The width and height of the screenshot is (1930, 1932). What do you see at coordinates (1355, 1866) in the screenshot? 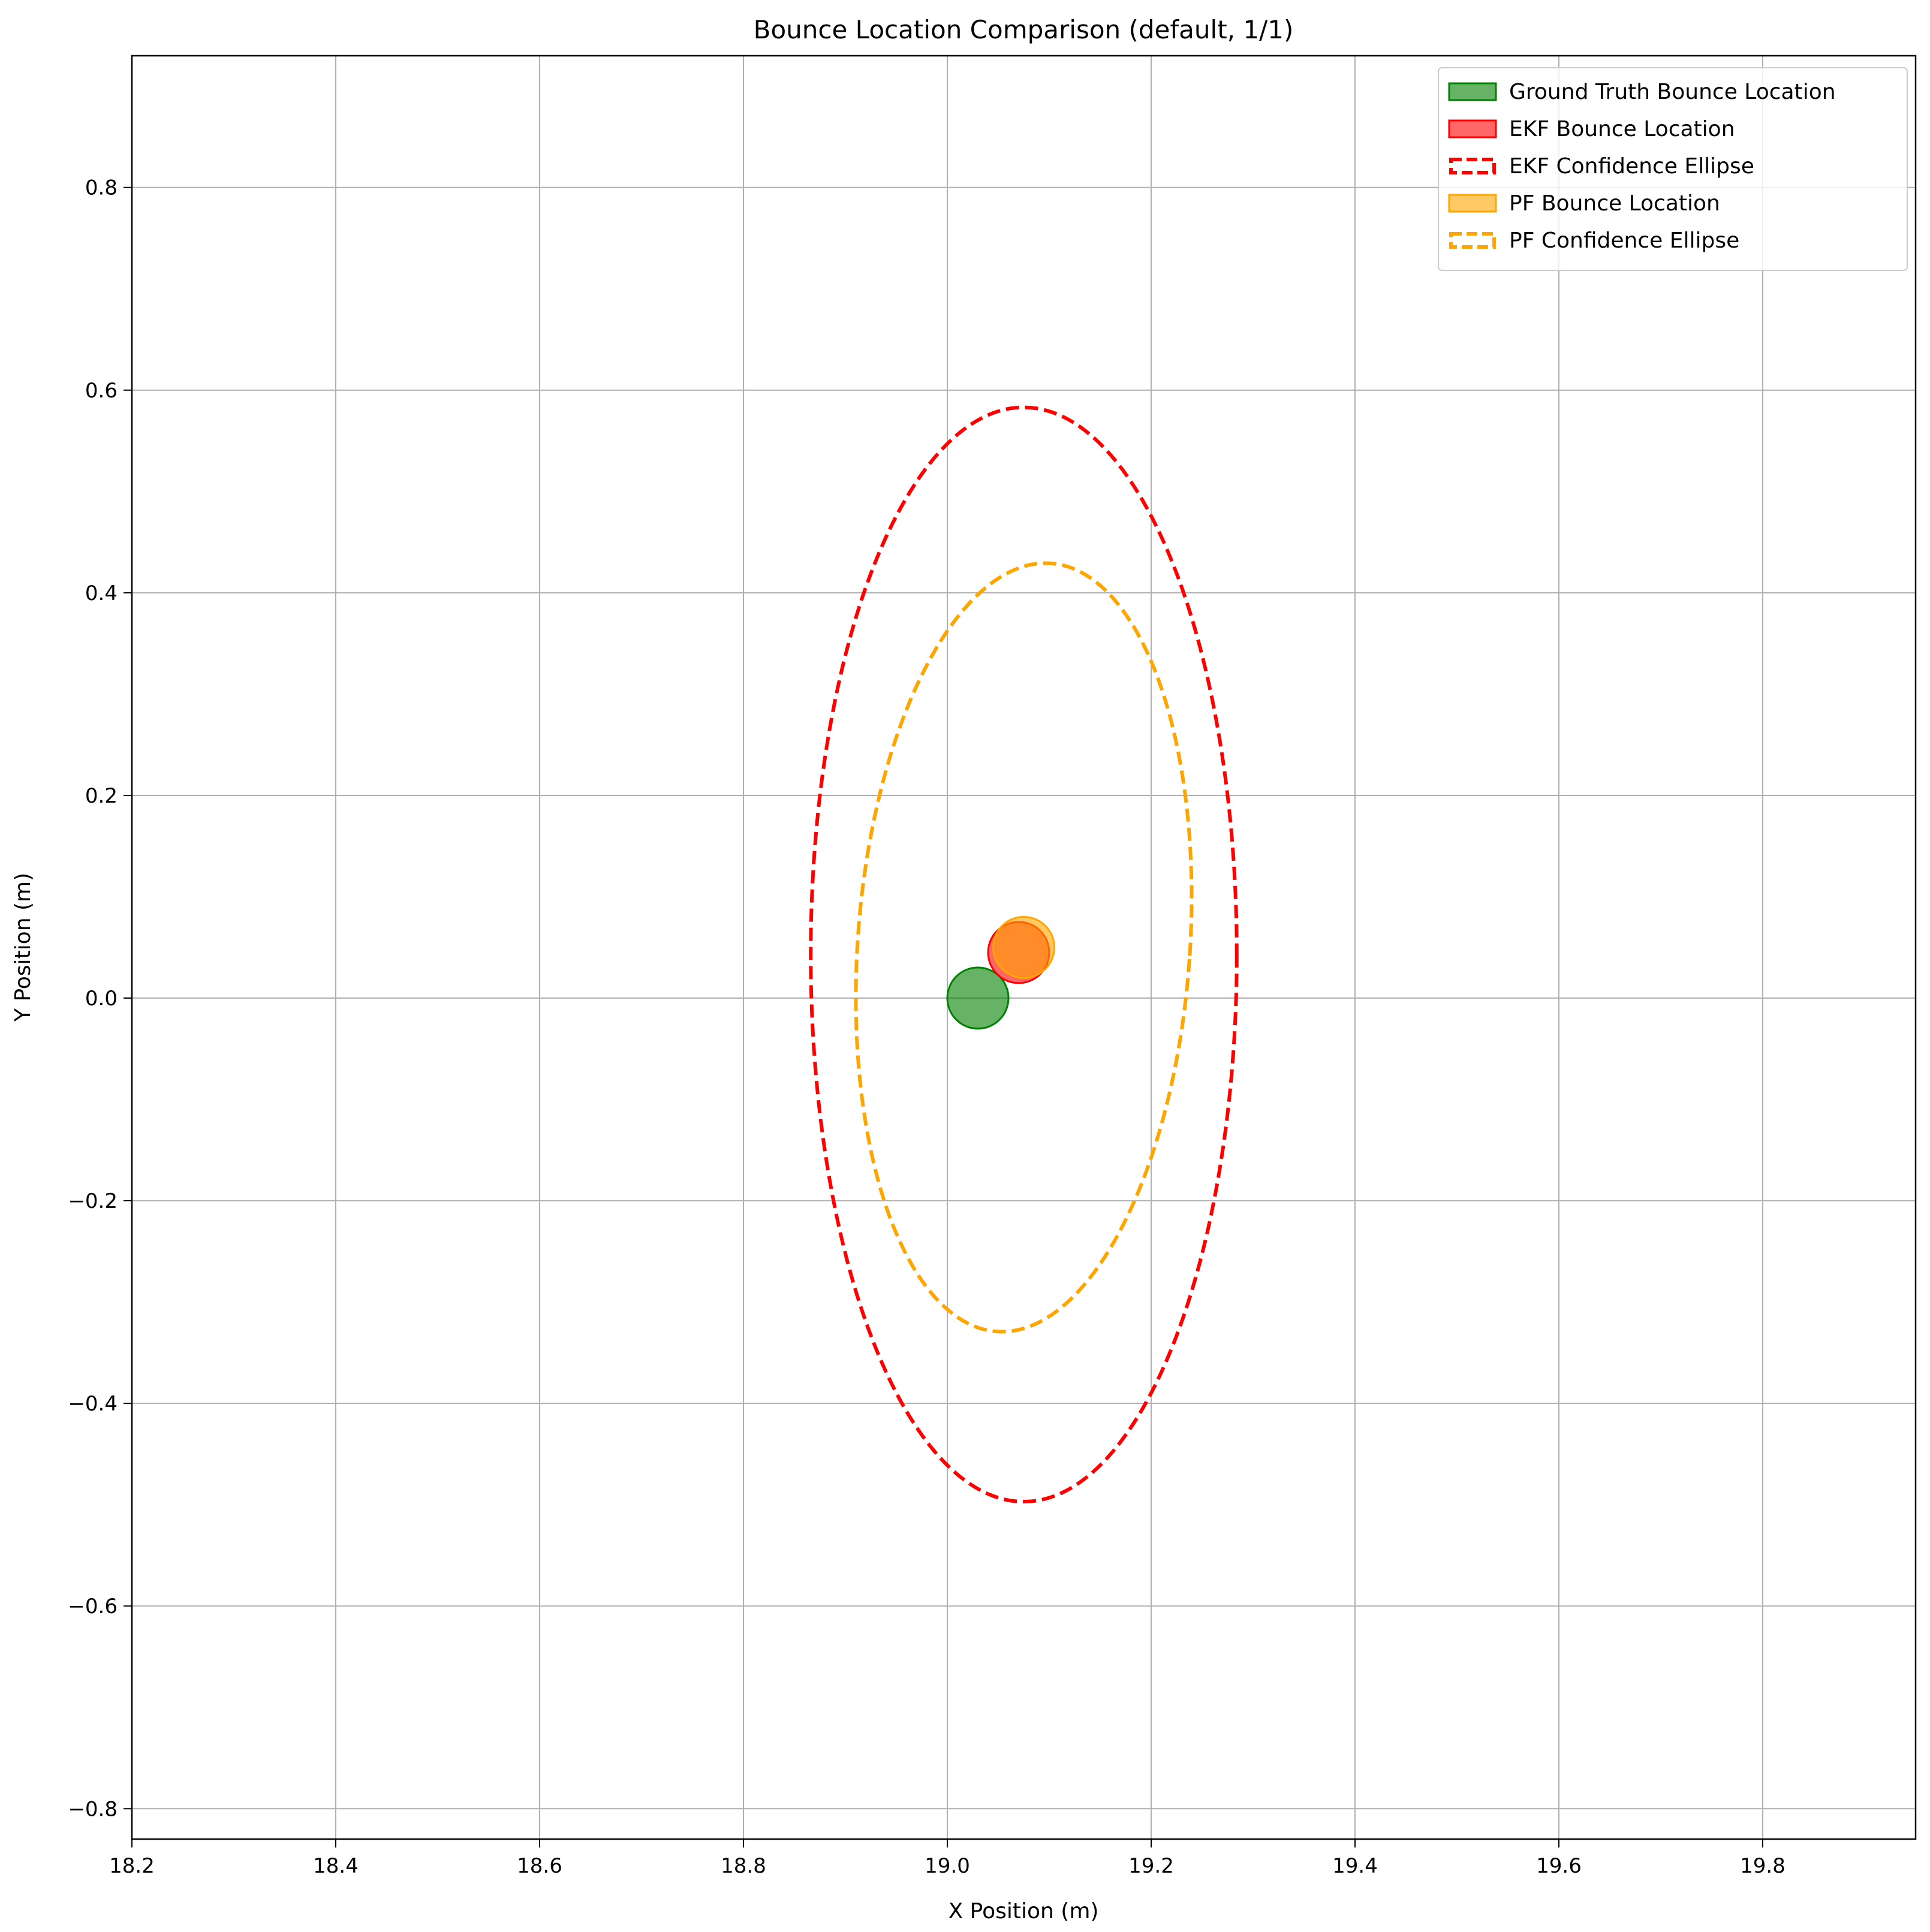
I see `x-tick-label: 19.4` at bounding box center [1355, 1866].